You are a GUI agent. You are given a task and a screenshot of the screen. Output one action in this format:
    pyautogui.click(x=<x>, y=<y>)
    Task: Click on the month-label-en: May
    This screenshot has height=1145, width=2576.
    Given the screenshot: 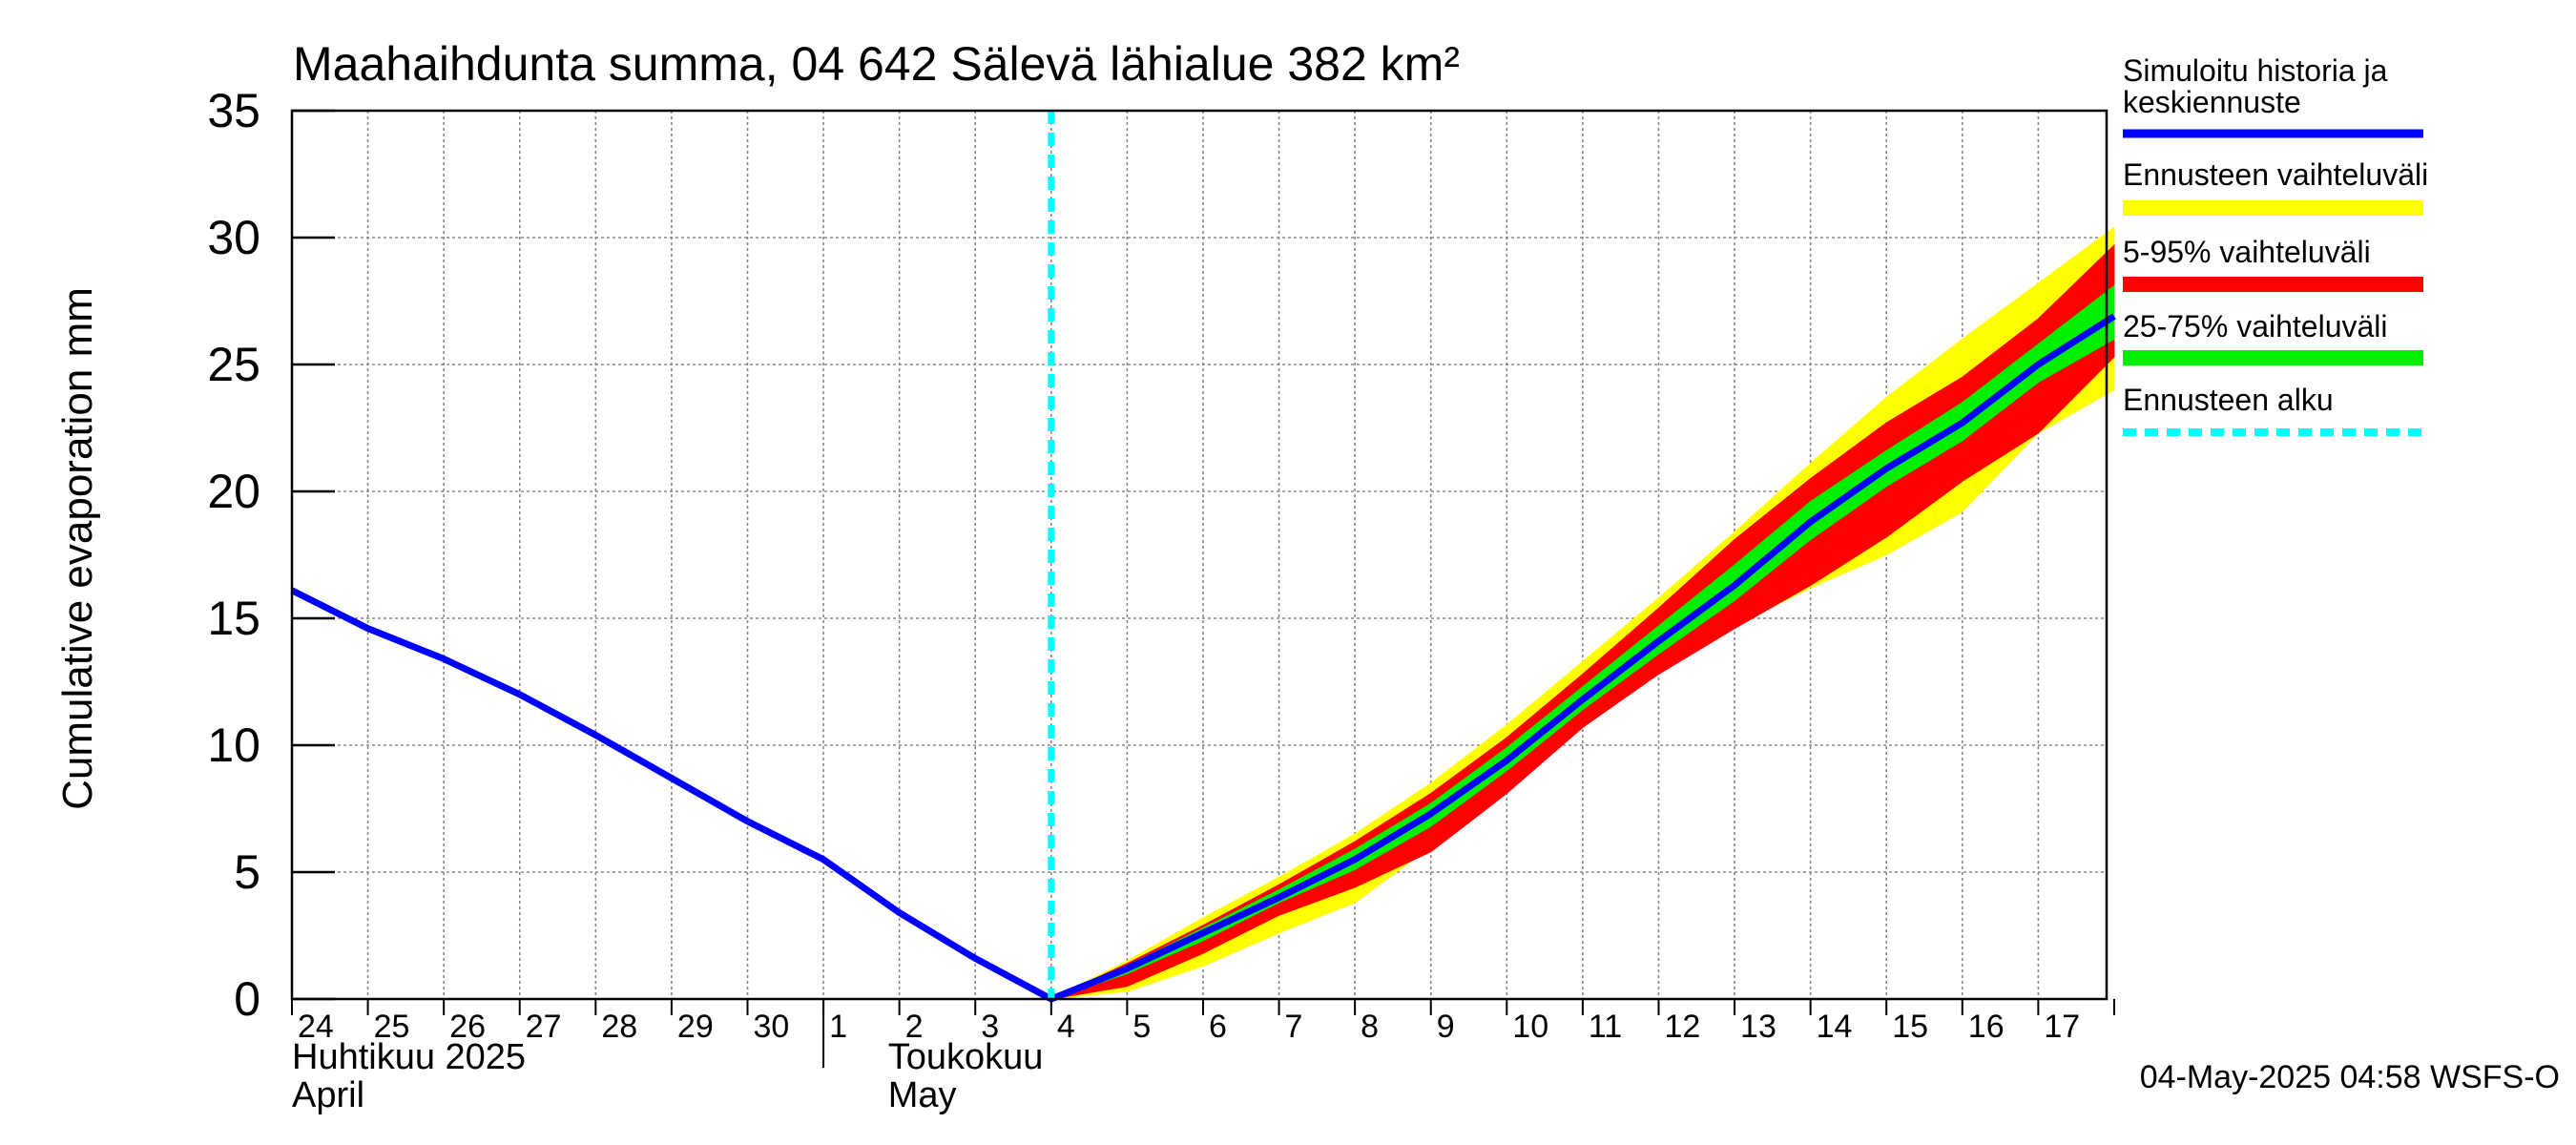 What is the action you would take?
    pyautogui.click(x=922, y=1095)
    